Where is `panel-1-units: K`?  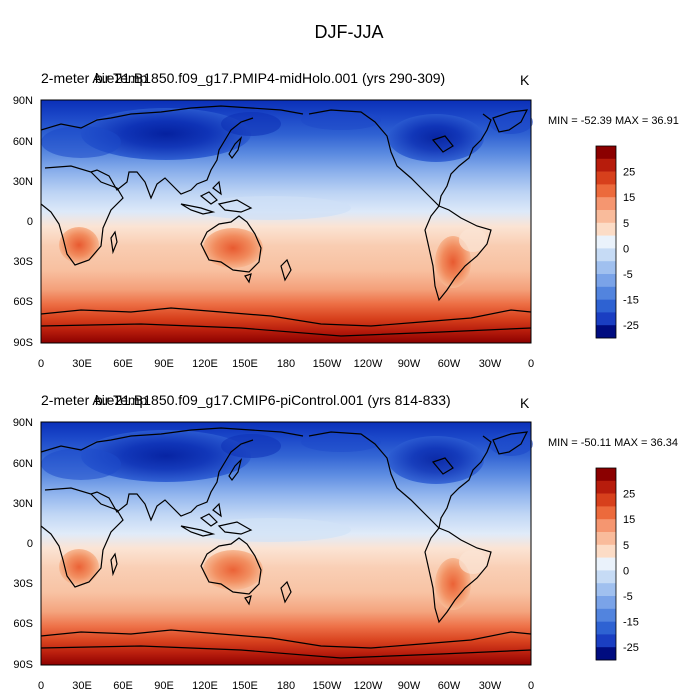
panel-1-units: K is located at coordinates (525, 80).